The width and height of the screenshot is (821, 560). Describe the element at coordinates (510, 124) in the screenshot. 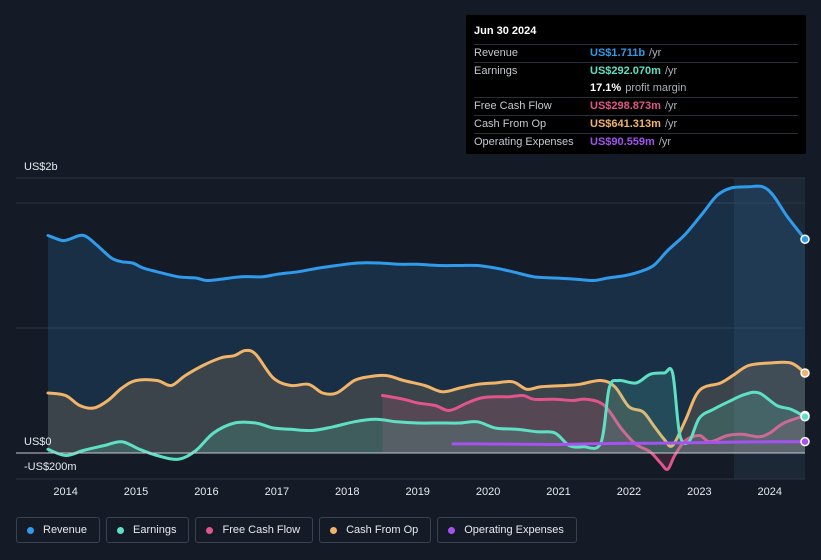

I see `tooltip-label: Cash From Op` at that location.